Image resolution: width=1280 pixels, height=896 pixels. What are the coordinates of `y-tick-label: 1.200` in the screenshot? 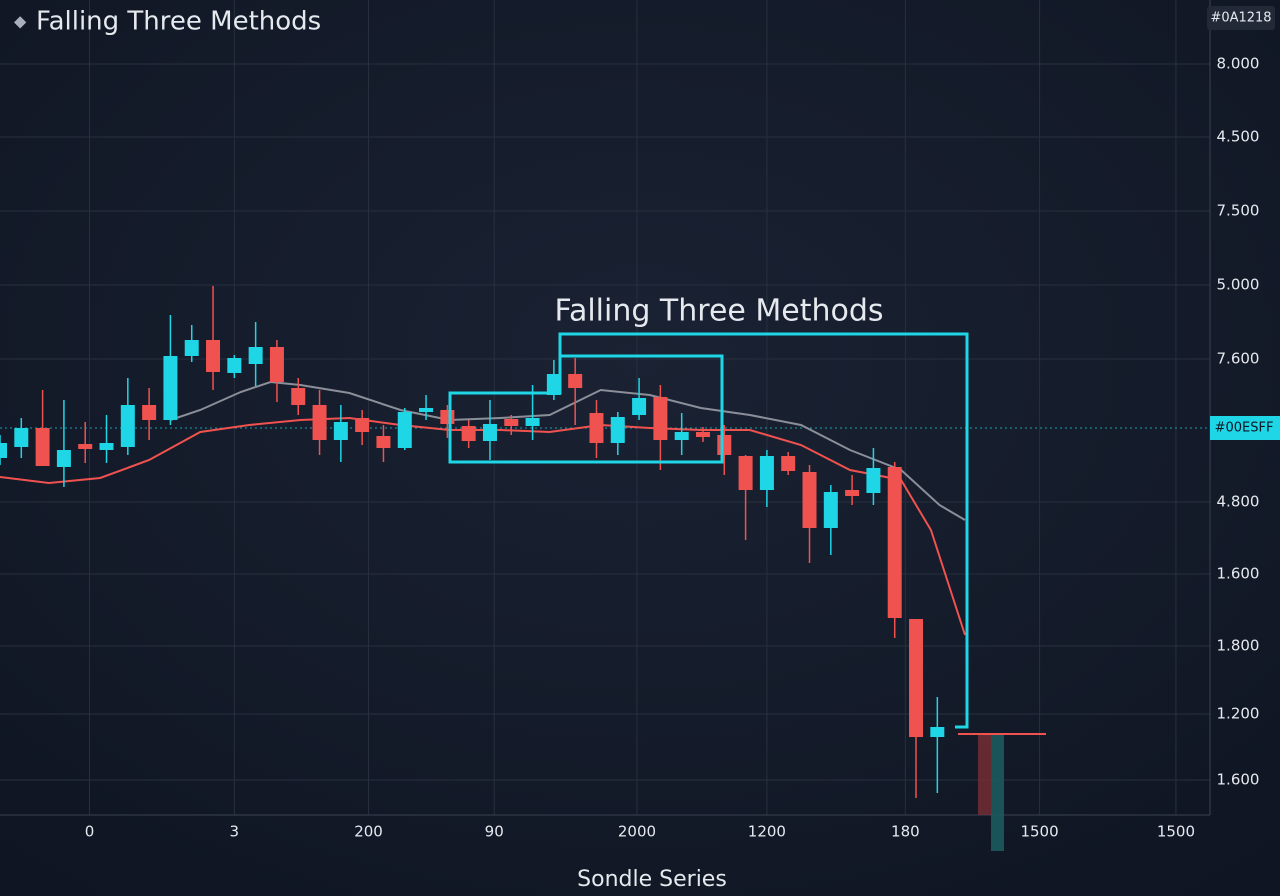 It's located at (1238, 714).